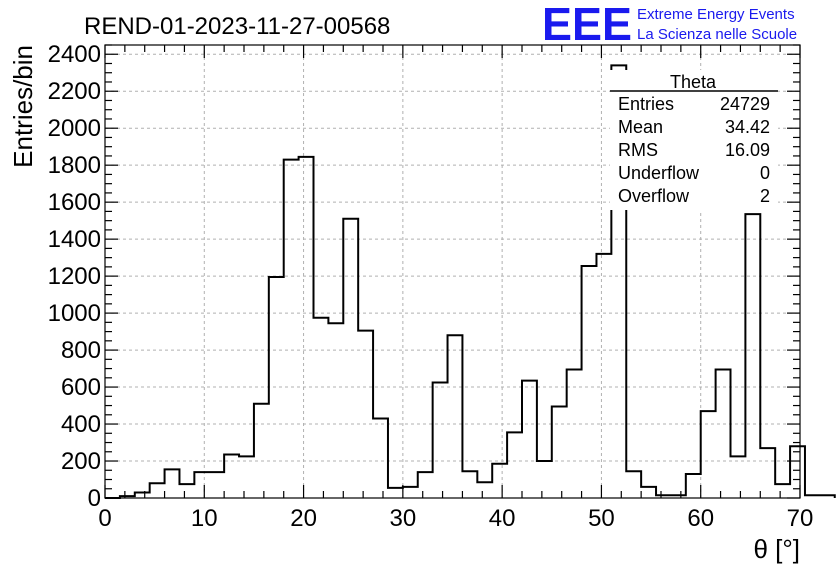  I want to click on stats-value: 24729, so click(745, 104).